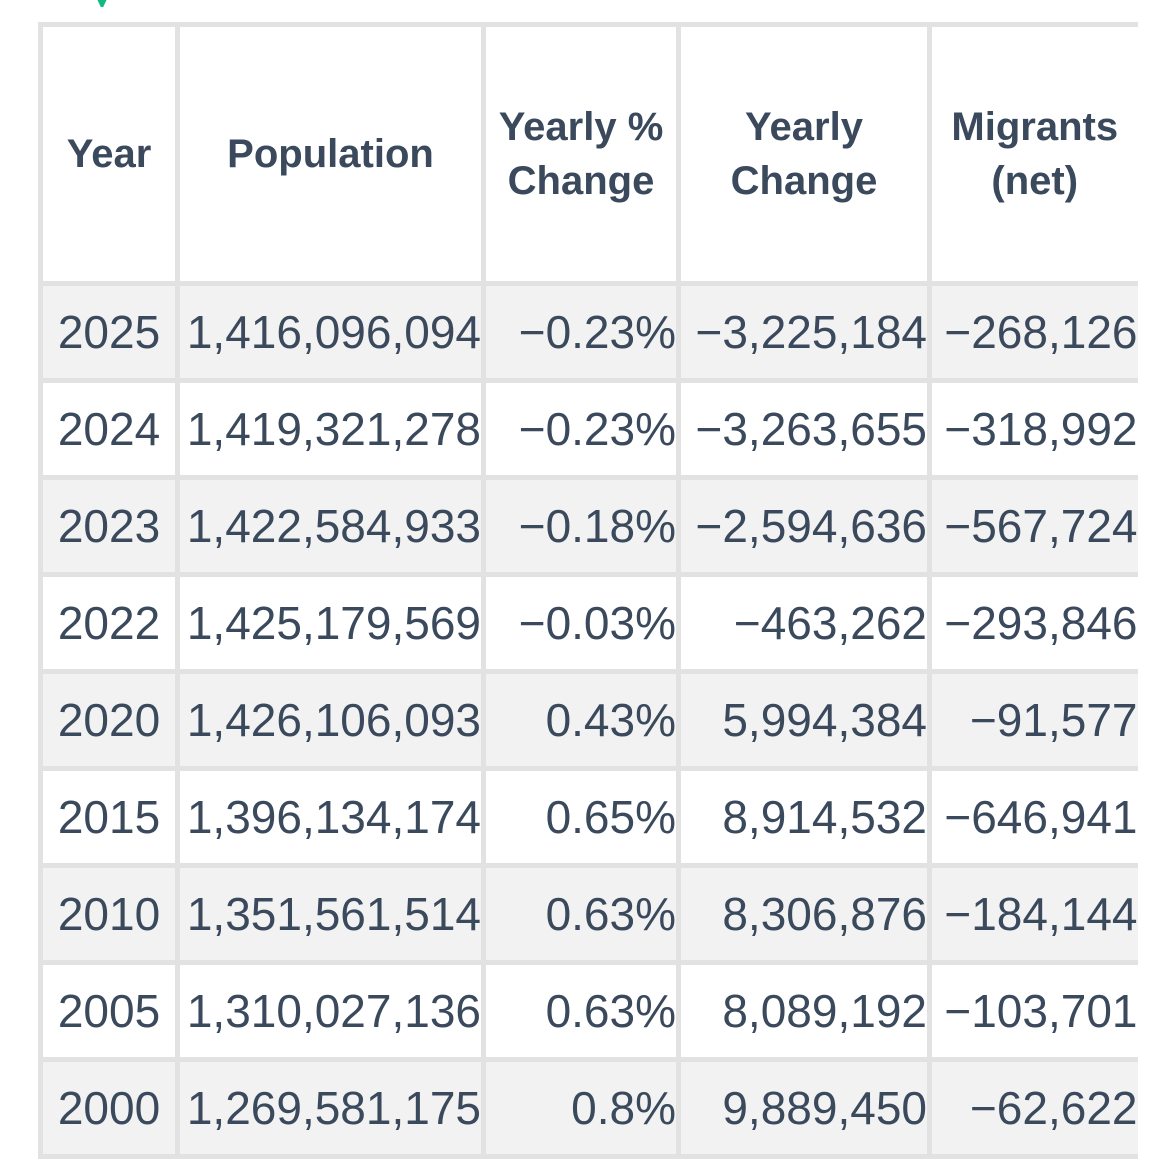 This screenshot has width=1170, height=1165. Describe the element at coordinates (581, 526) in the screenshot. I see `yearly-pct-change-cell: −0.18%` at that location.